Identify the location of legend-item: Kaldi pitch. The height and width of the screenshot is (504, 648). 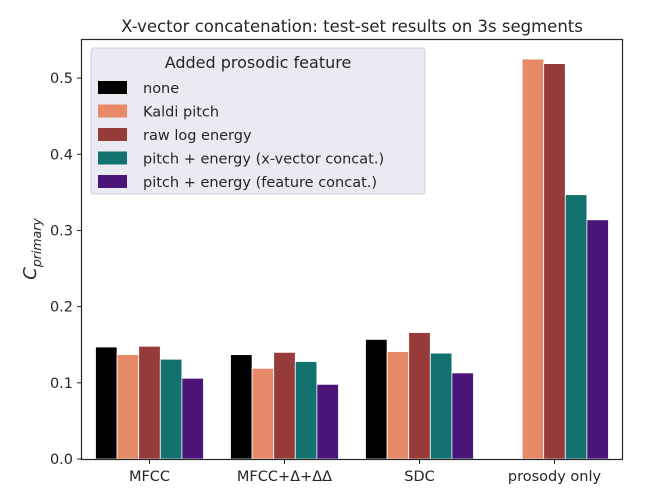
(158, 112).